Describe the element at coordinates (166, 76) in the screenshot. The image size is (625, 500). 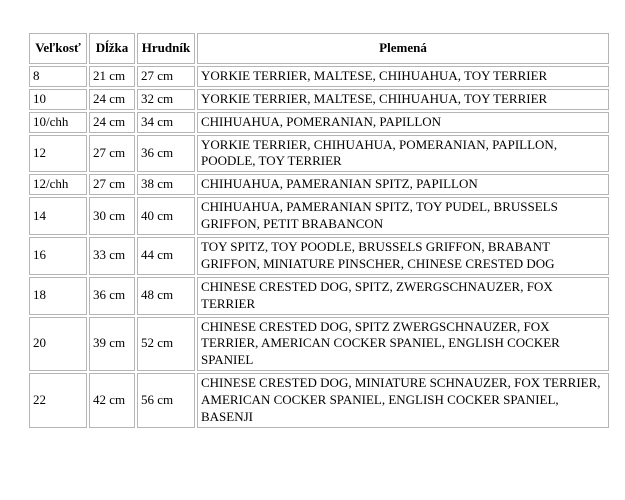
I see `cell-chest: 27 cm` at that location.